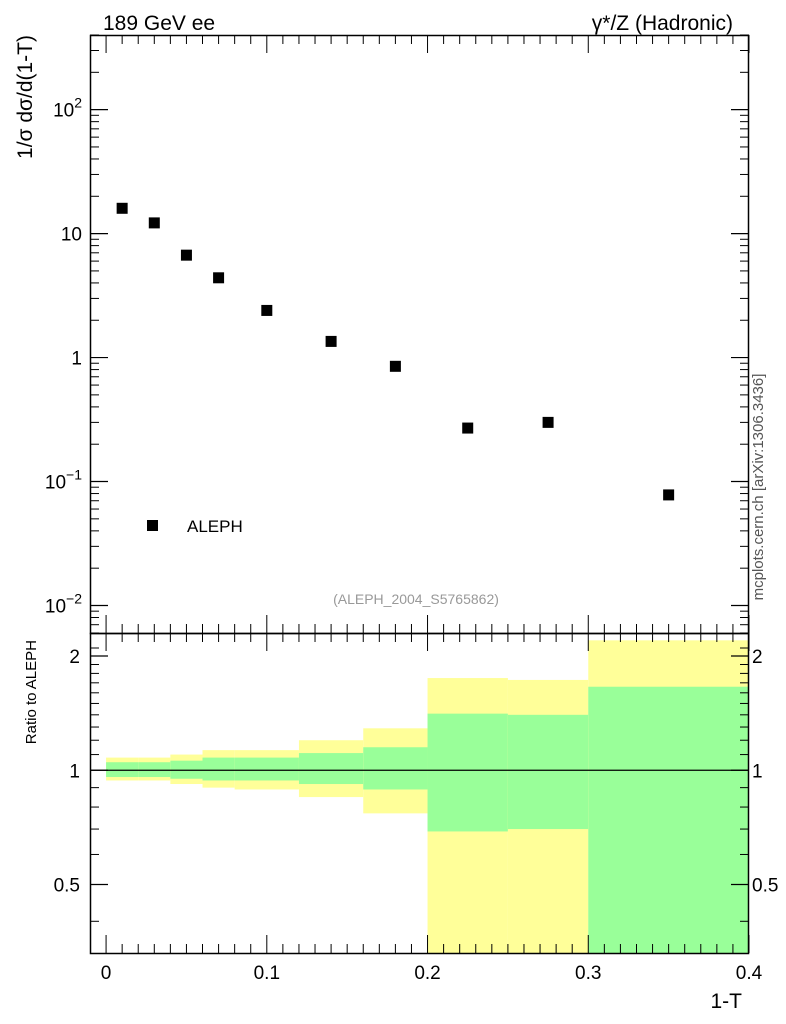 The image size is (786, 1024). Describe the element at coordinates (749, 973) in the screenshot. I see `x-tick-label: 0.4` at that location.